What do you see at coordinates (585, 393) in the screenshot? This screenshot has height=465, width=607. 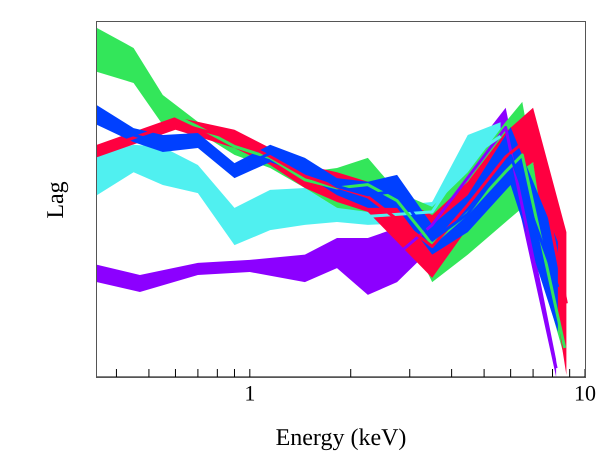 I see `x-tick-label: 10` at bounding box center [585, 393].